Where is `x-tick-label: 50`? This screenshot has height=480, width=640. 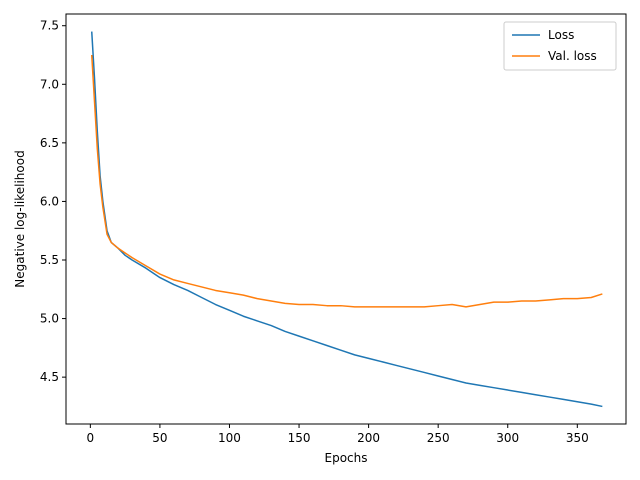 x-tick-label: 50 is located at coordinates (159, 438).